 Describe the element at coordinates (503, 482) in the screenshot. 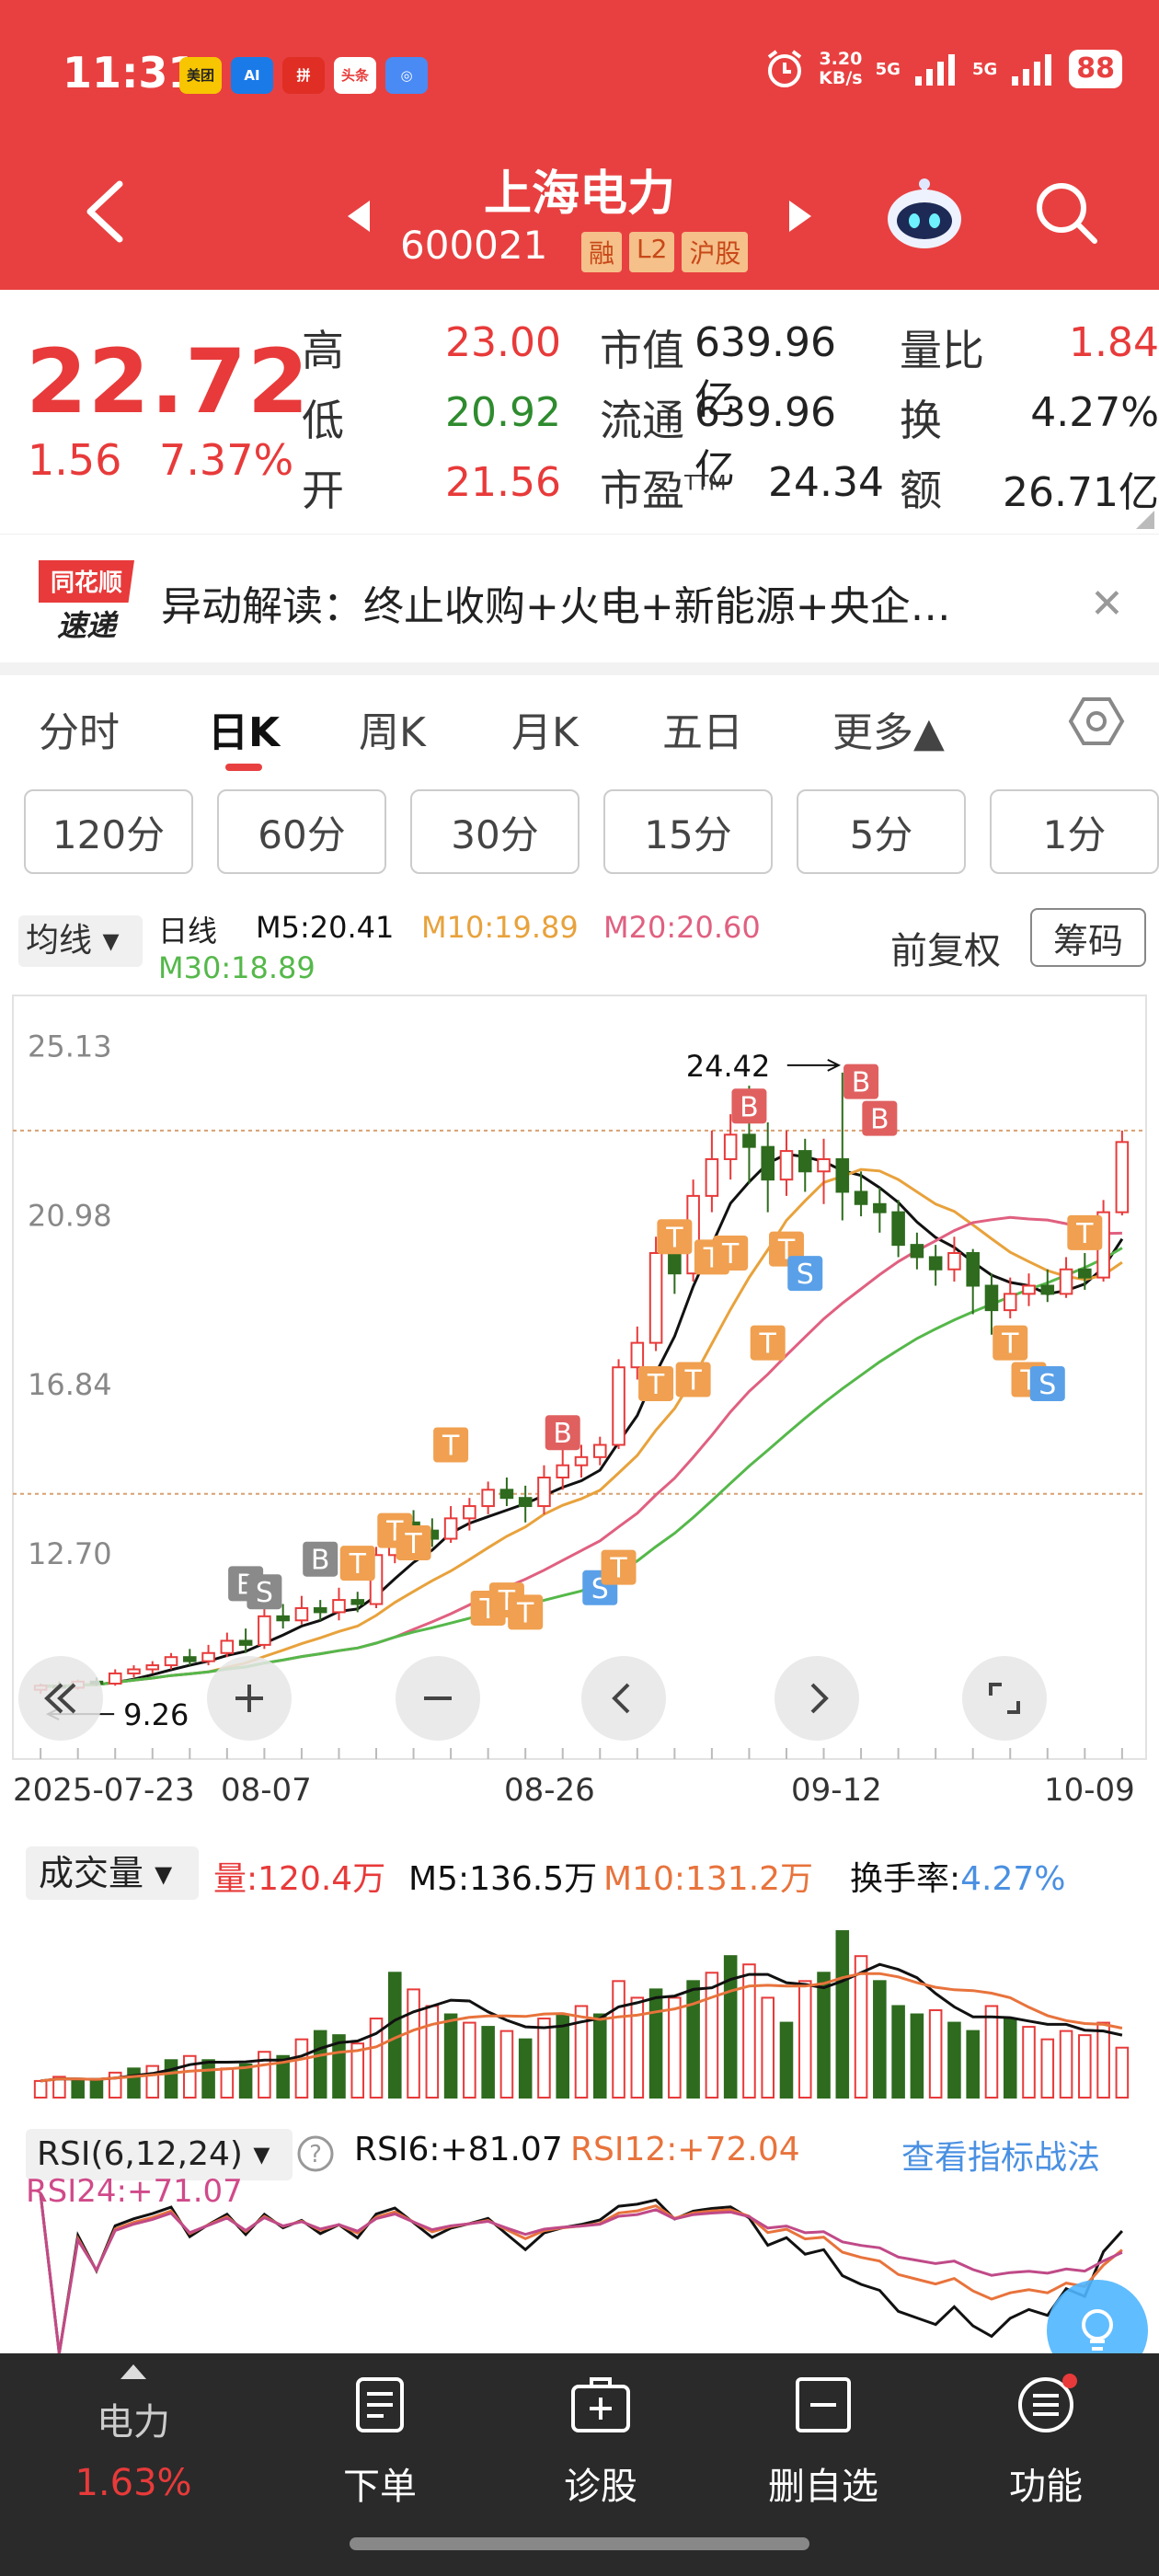

I see `open-value: 21.56` at that location.